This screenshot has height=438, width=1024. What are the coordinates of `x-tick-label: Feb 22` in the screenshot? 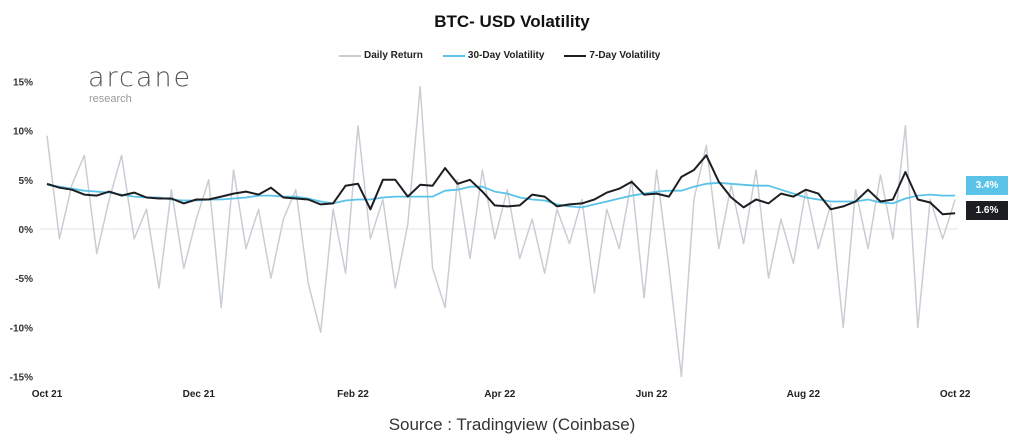 It's located at (353, 394).